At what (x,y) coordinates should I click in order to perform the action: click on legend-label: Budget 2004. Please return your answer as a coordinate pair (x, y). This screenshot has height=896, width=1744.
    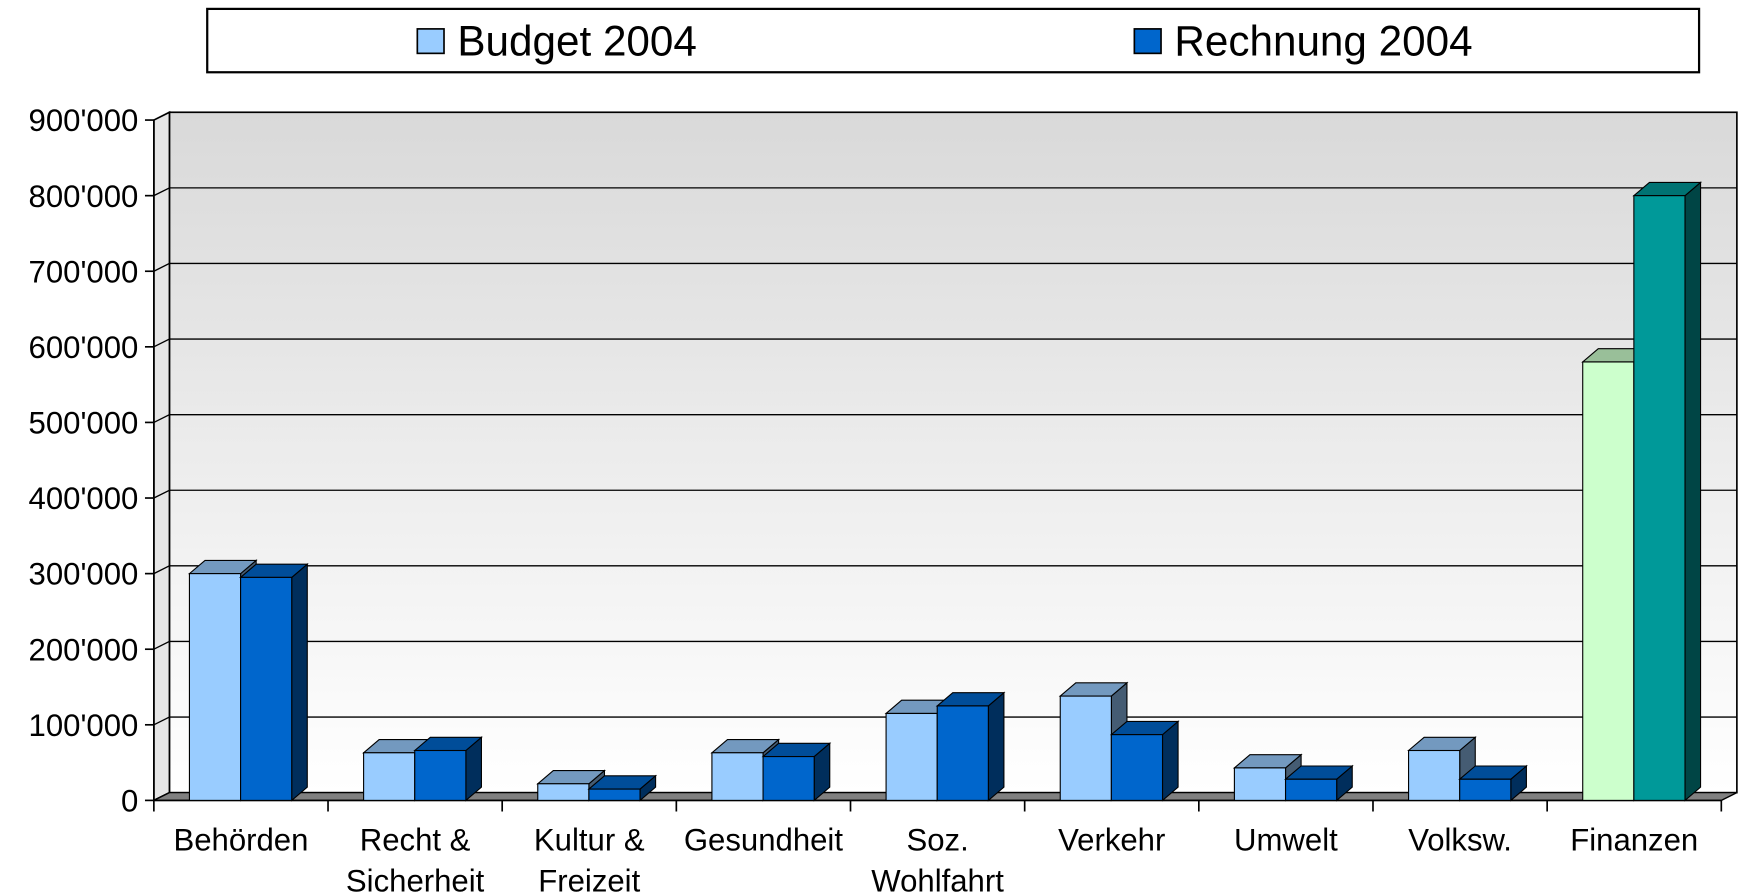
    Looking at the image, I should click on (577, 41).